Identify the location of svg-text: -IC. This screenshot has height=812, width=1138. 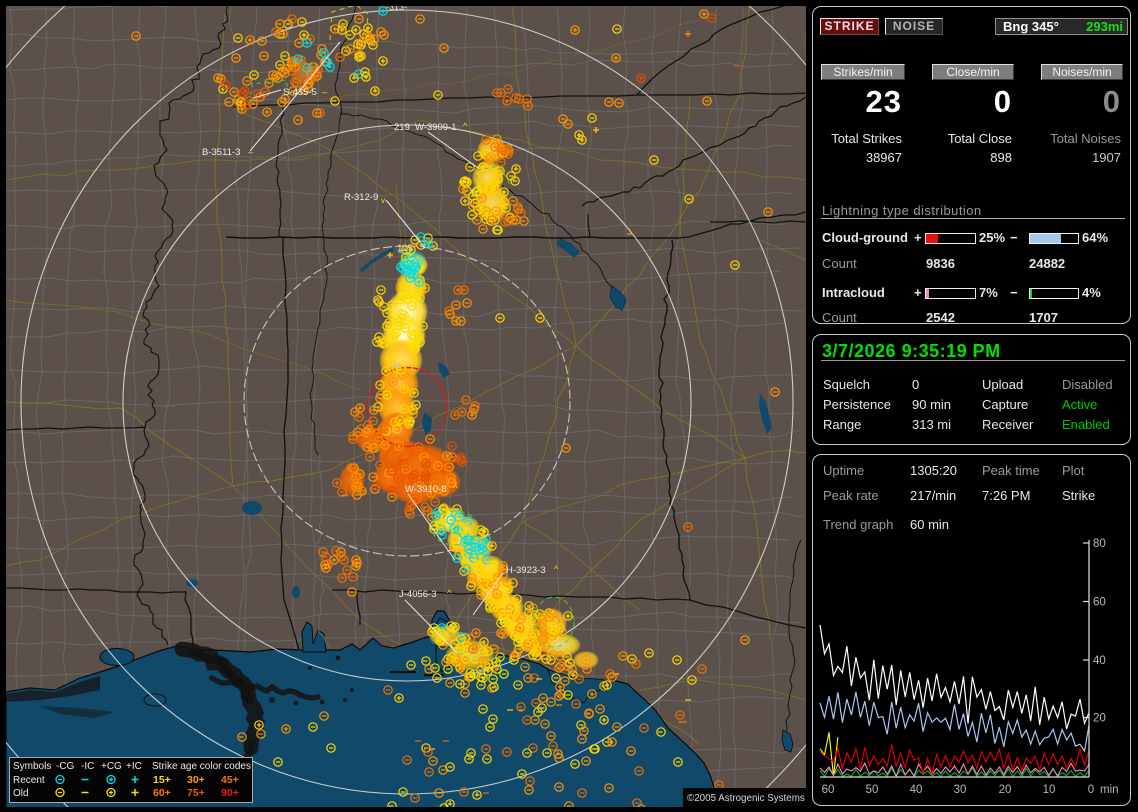
(87, 766).